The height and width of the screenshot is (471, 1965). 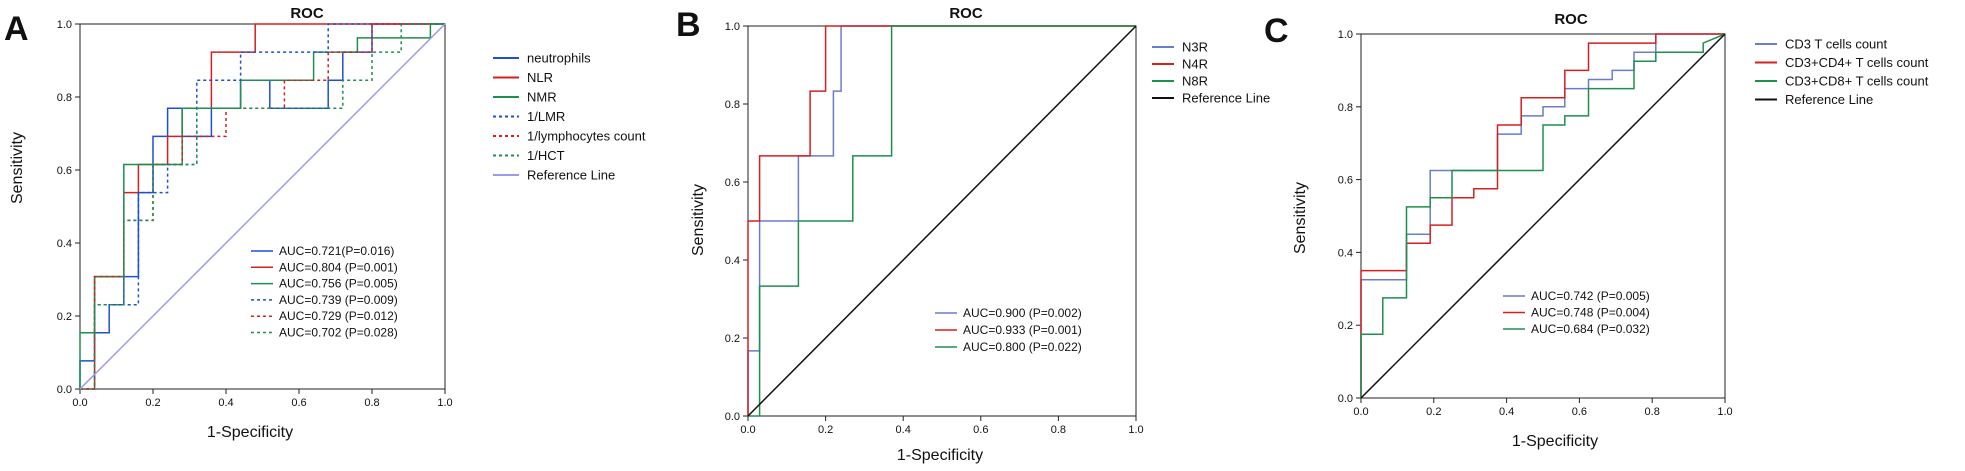 I want to click on x-tick-label-a: 1.0, so click(x=444, y=403).